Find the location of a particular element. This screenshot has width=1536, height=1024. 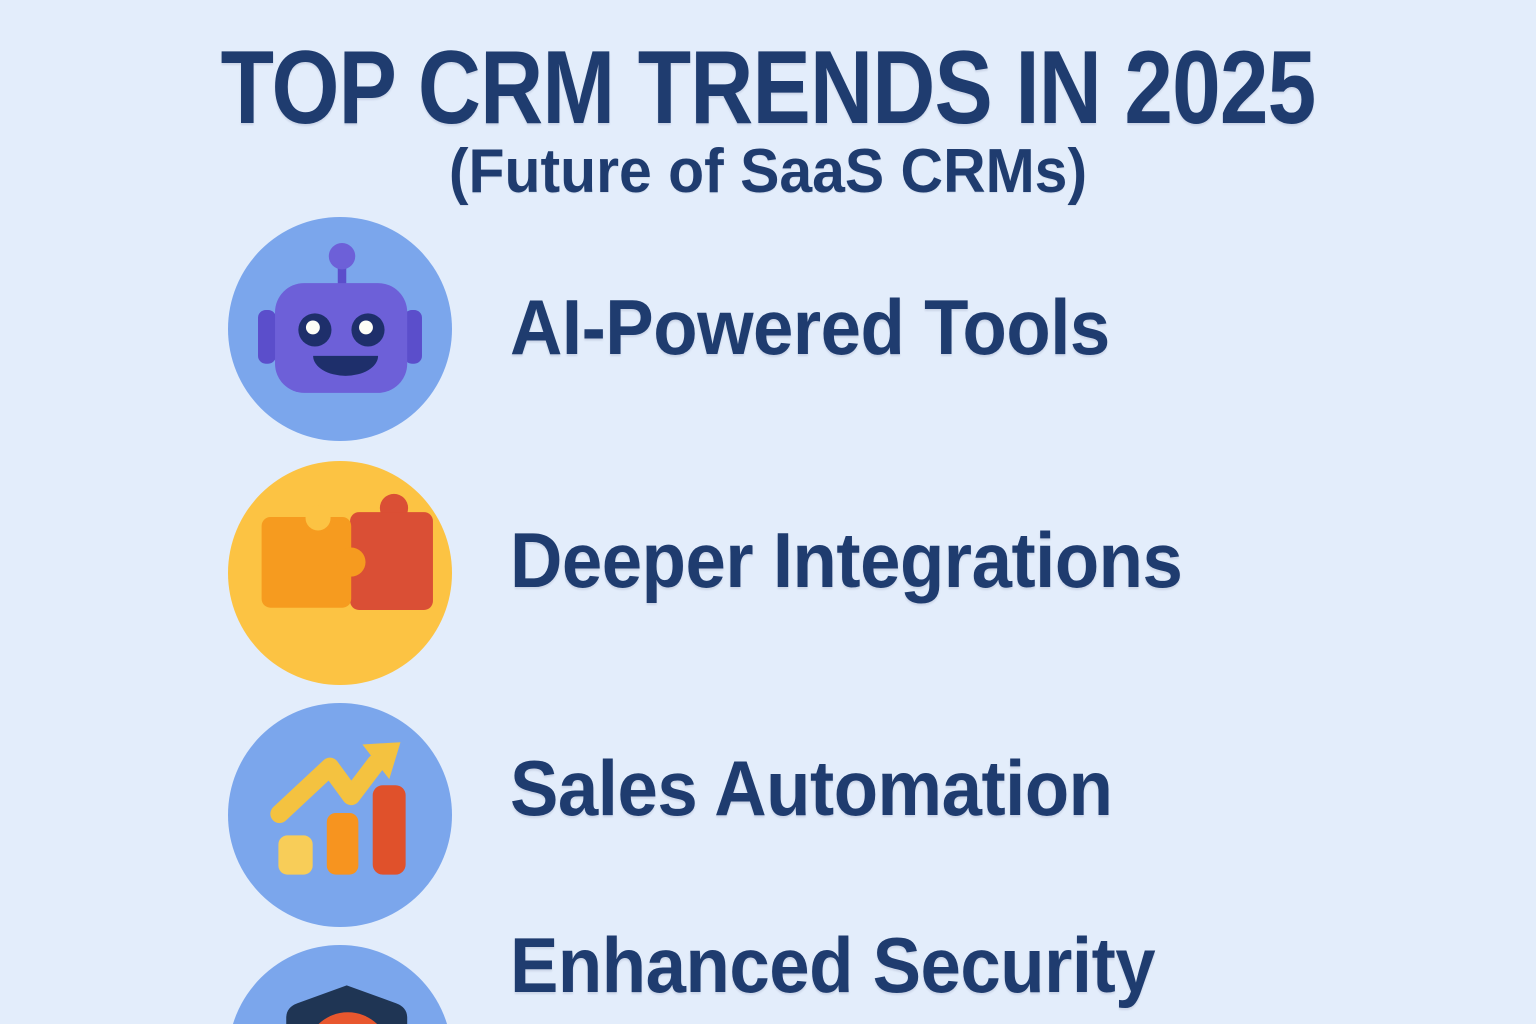

puzzle-icon is located at coordinates (347, 551).